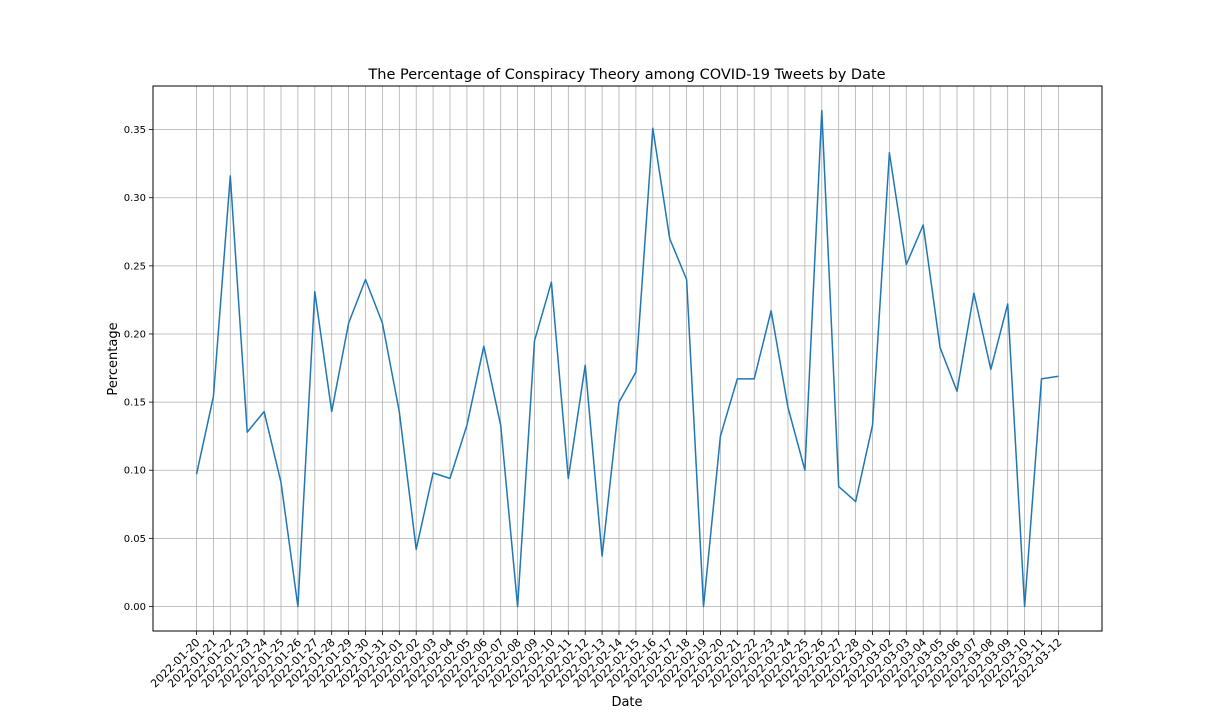 Image resolution: width=1224 pixels, height=724 pixels. I want to click on y-tick-label: 0.05, so click(135, 539).